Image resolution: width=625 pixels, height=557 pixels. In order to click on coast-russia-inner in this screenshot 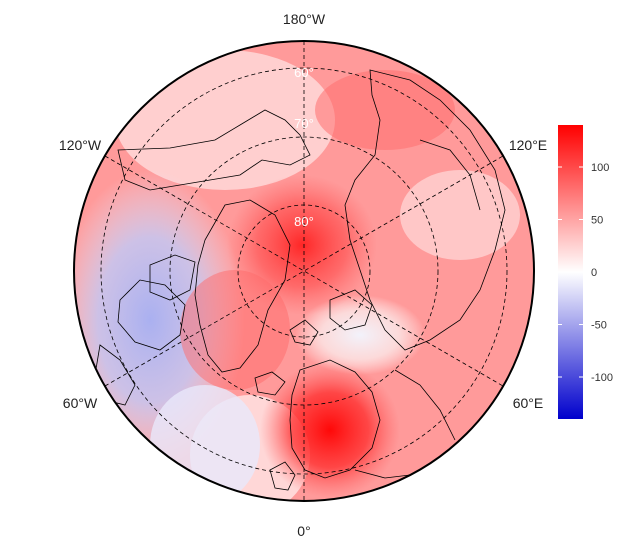, I will do `click(425, 405)`.